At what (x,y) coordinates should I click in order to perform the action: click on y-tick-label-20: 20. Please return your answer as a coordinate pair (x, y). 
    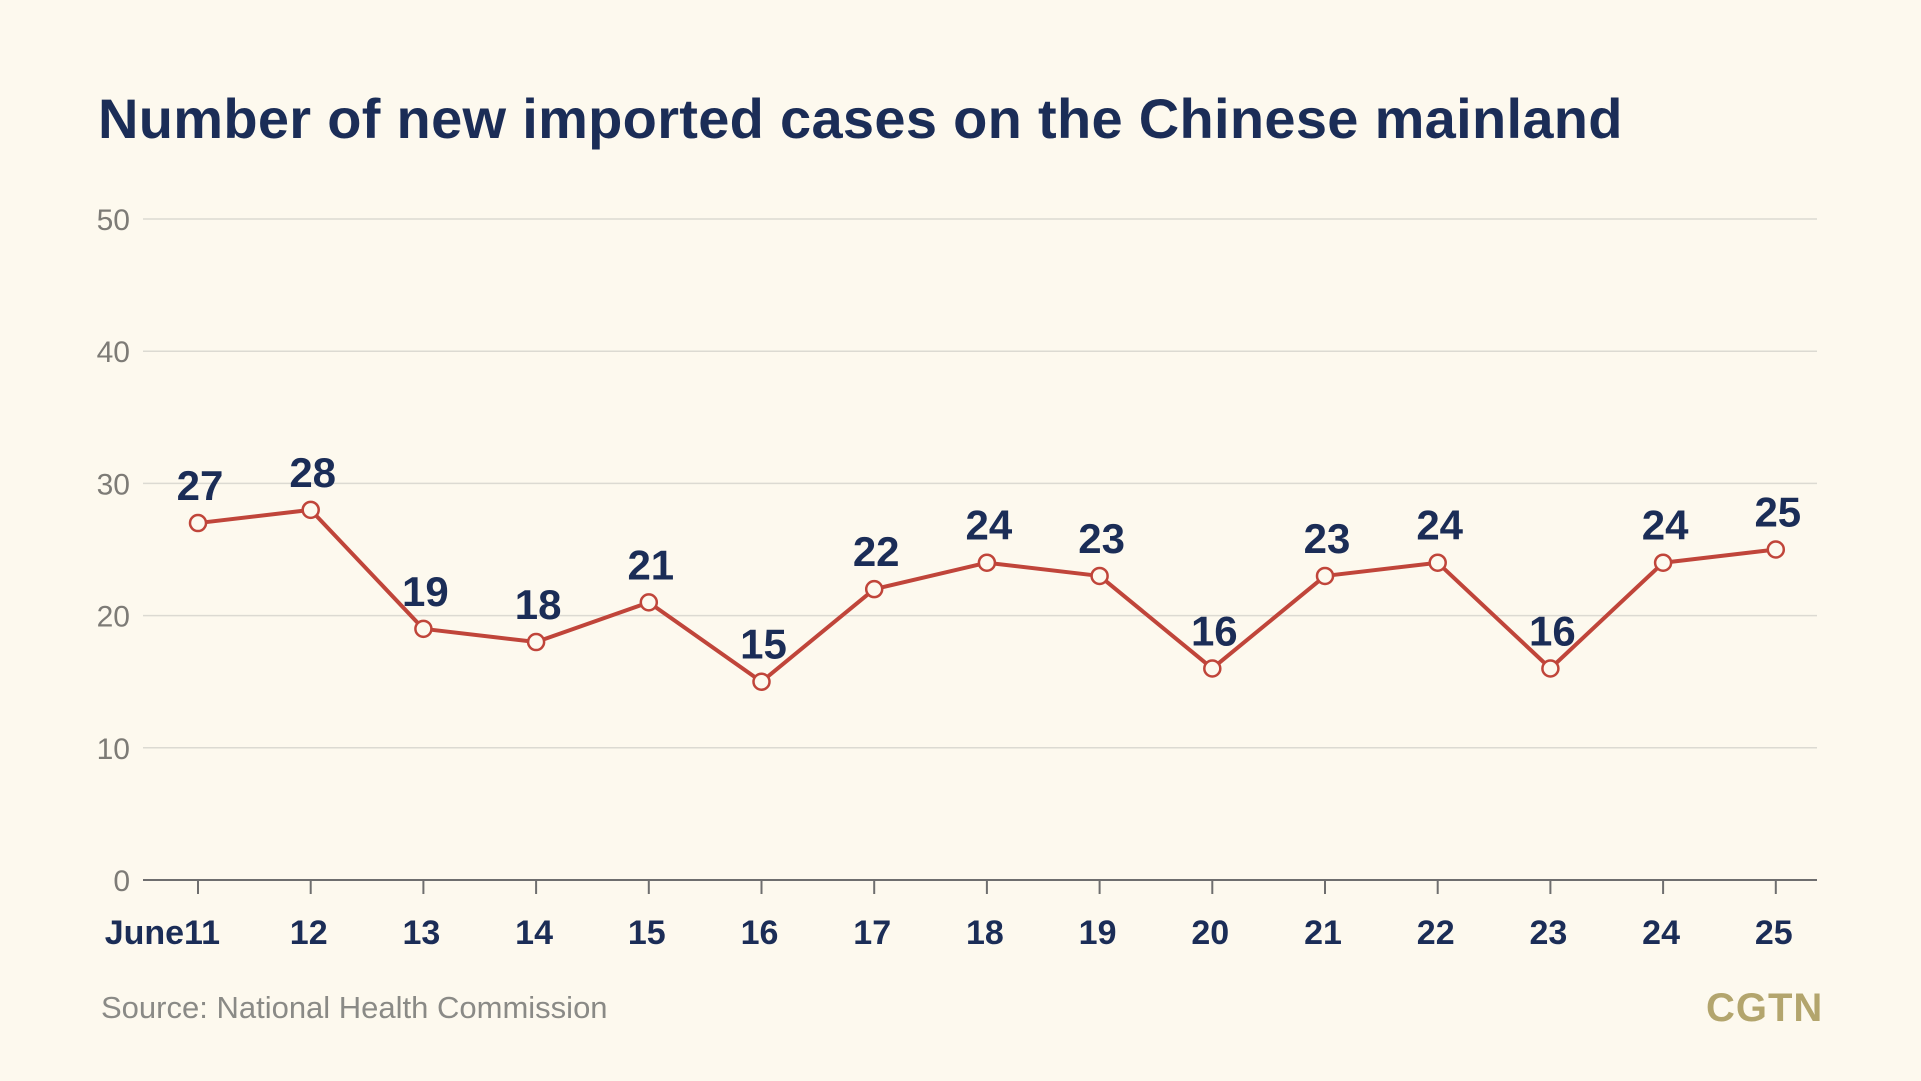
    Looking at the image, I should click on (113, 617).